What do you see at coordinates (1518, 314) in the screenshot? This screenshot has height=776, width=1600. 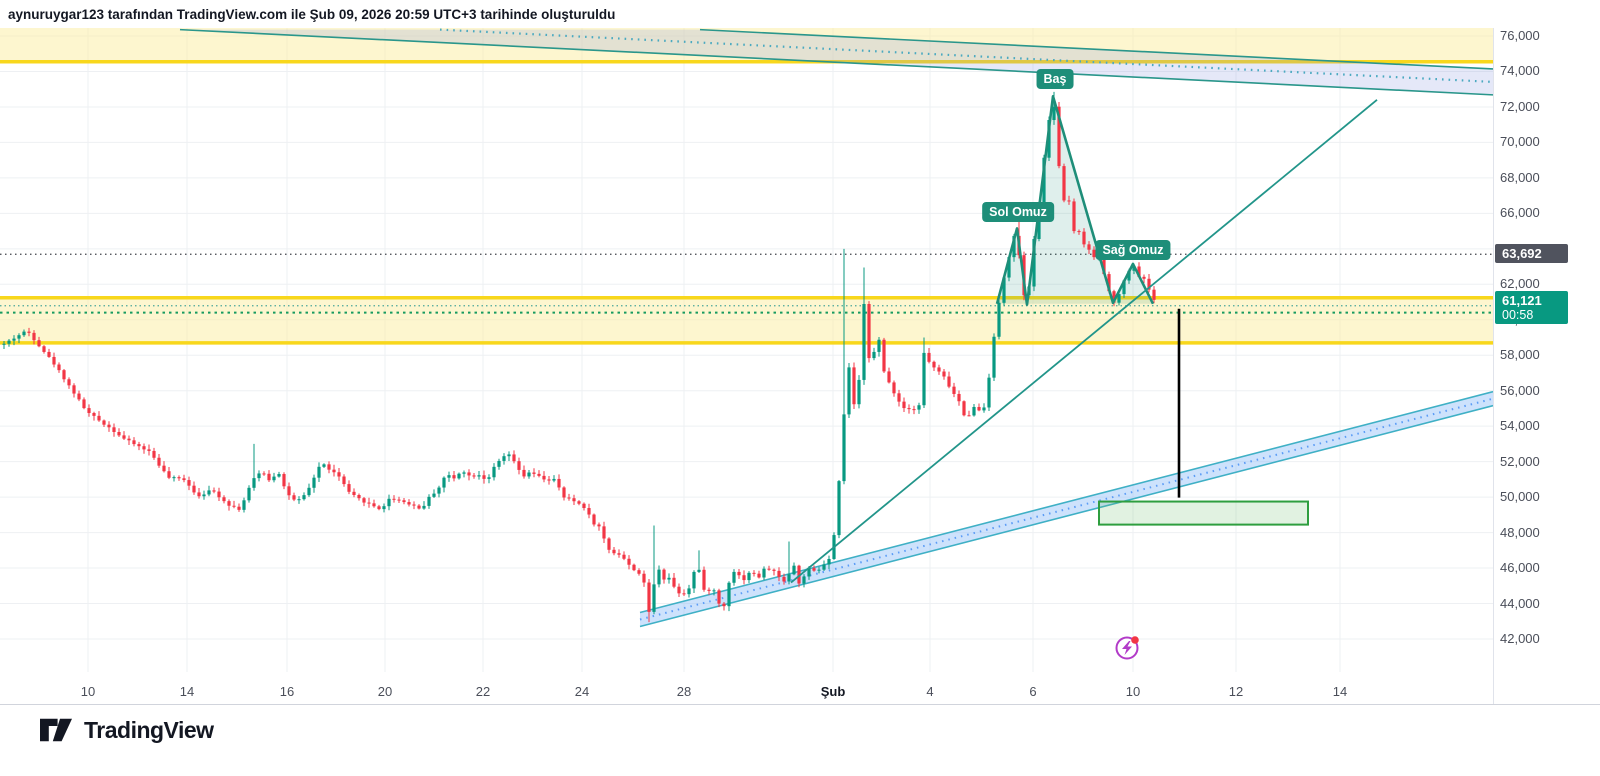 I see `bar-countdown: 00:58` at bounding box center [1518, 314].